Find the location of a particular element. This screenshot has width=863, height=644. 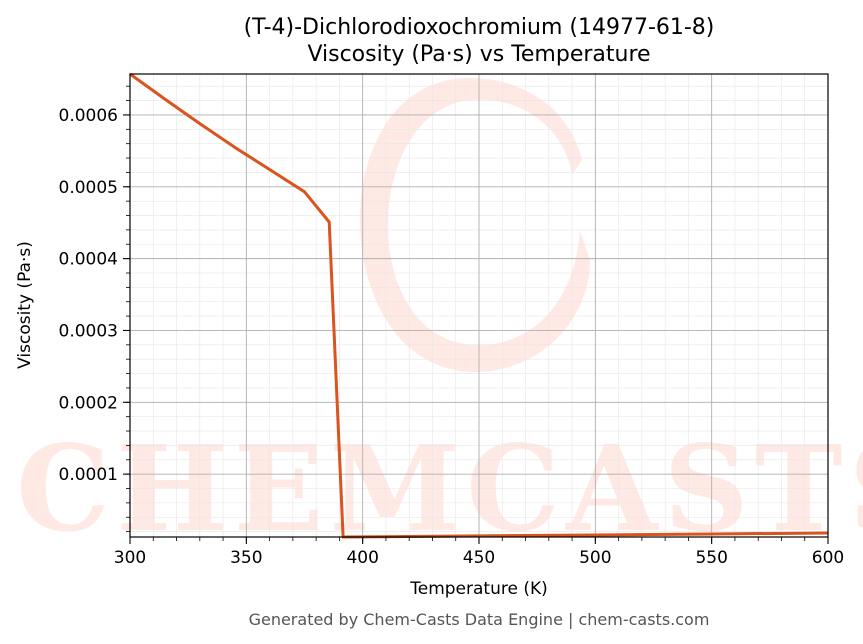

chart-subtitle: Viscosity (Pa·s) vs Temperature is located at coordinates (478, 54).